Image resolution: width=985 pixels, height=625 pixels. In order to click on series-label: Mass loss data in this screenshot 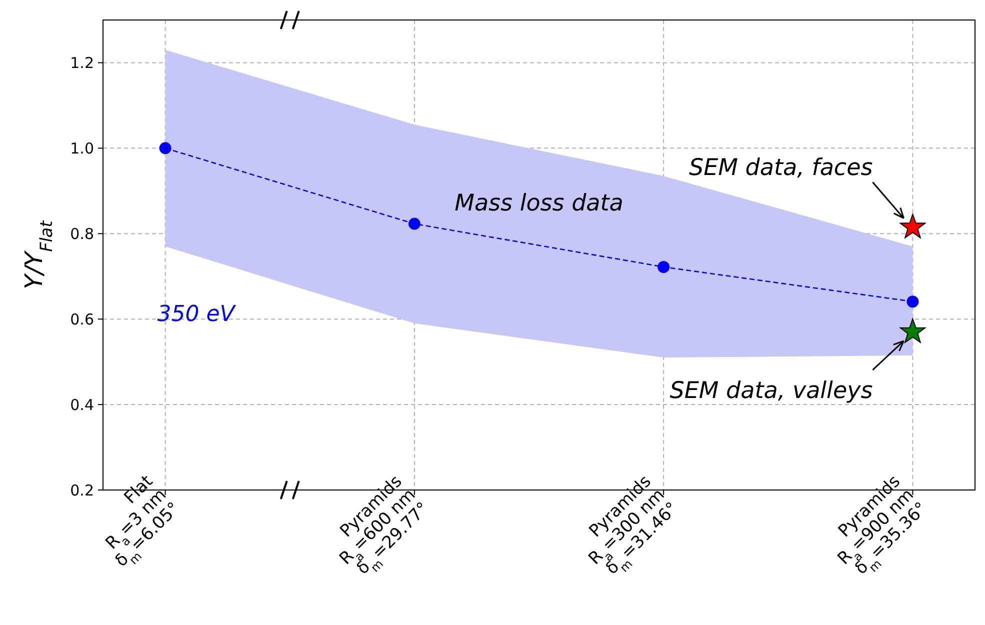, I will do `click(539, 203)`.